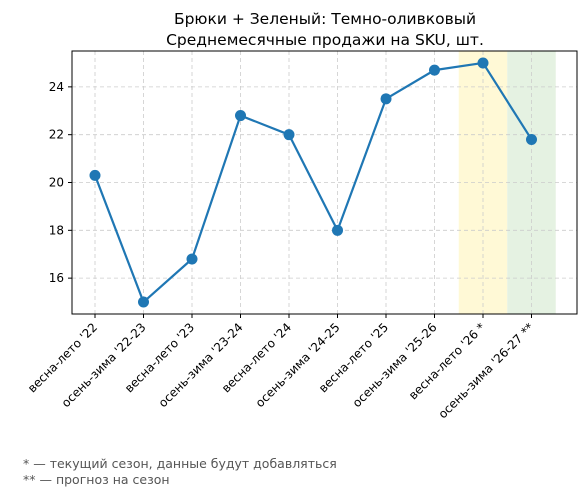  I want to click on x-tick-label: осень-зима '23-24, so click(201, 365).